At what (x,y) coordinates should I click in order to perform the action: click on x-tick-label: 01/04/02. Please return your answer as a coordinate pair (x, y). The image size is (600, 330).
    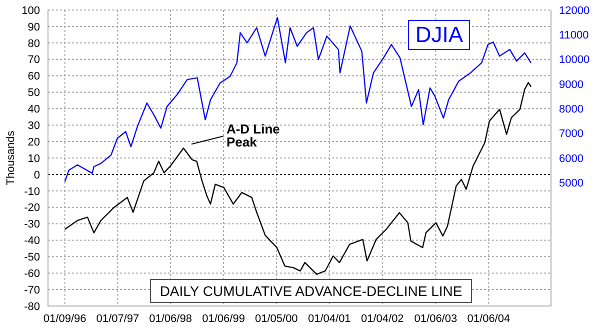
    Looking at the image, I should click on (382, 318).